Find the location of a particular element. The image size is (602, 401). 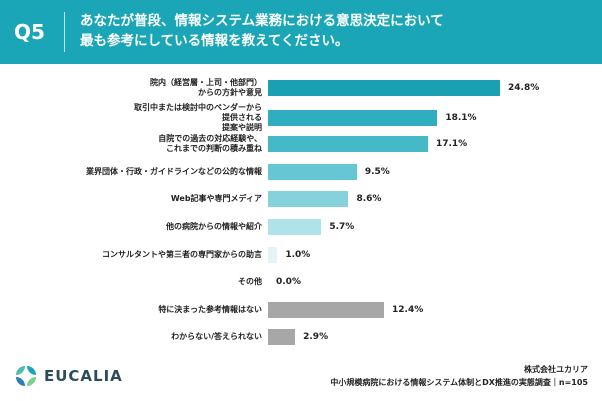

category-label: その他 is located at coordinates (162, 282).